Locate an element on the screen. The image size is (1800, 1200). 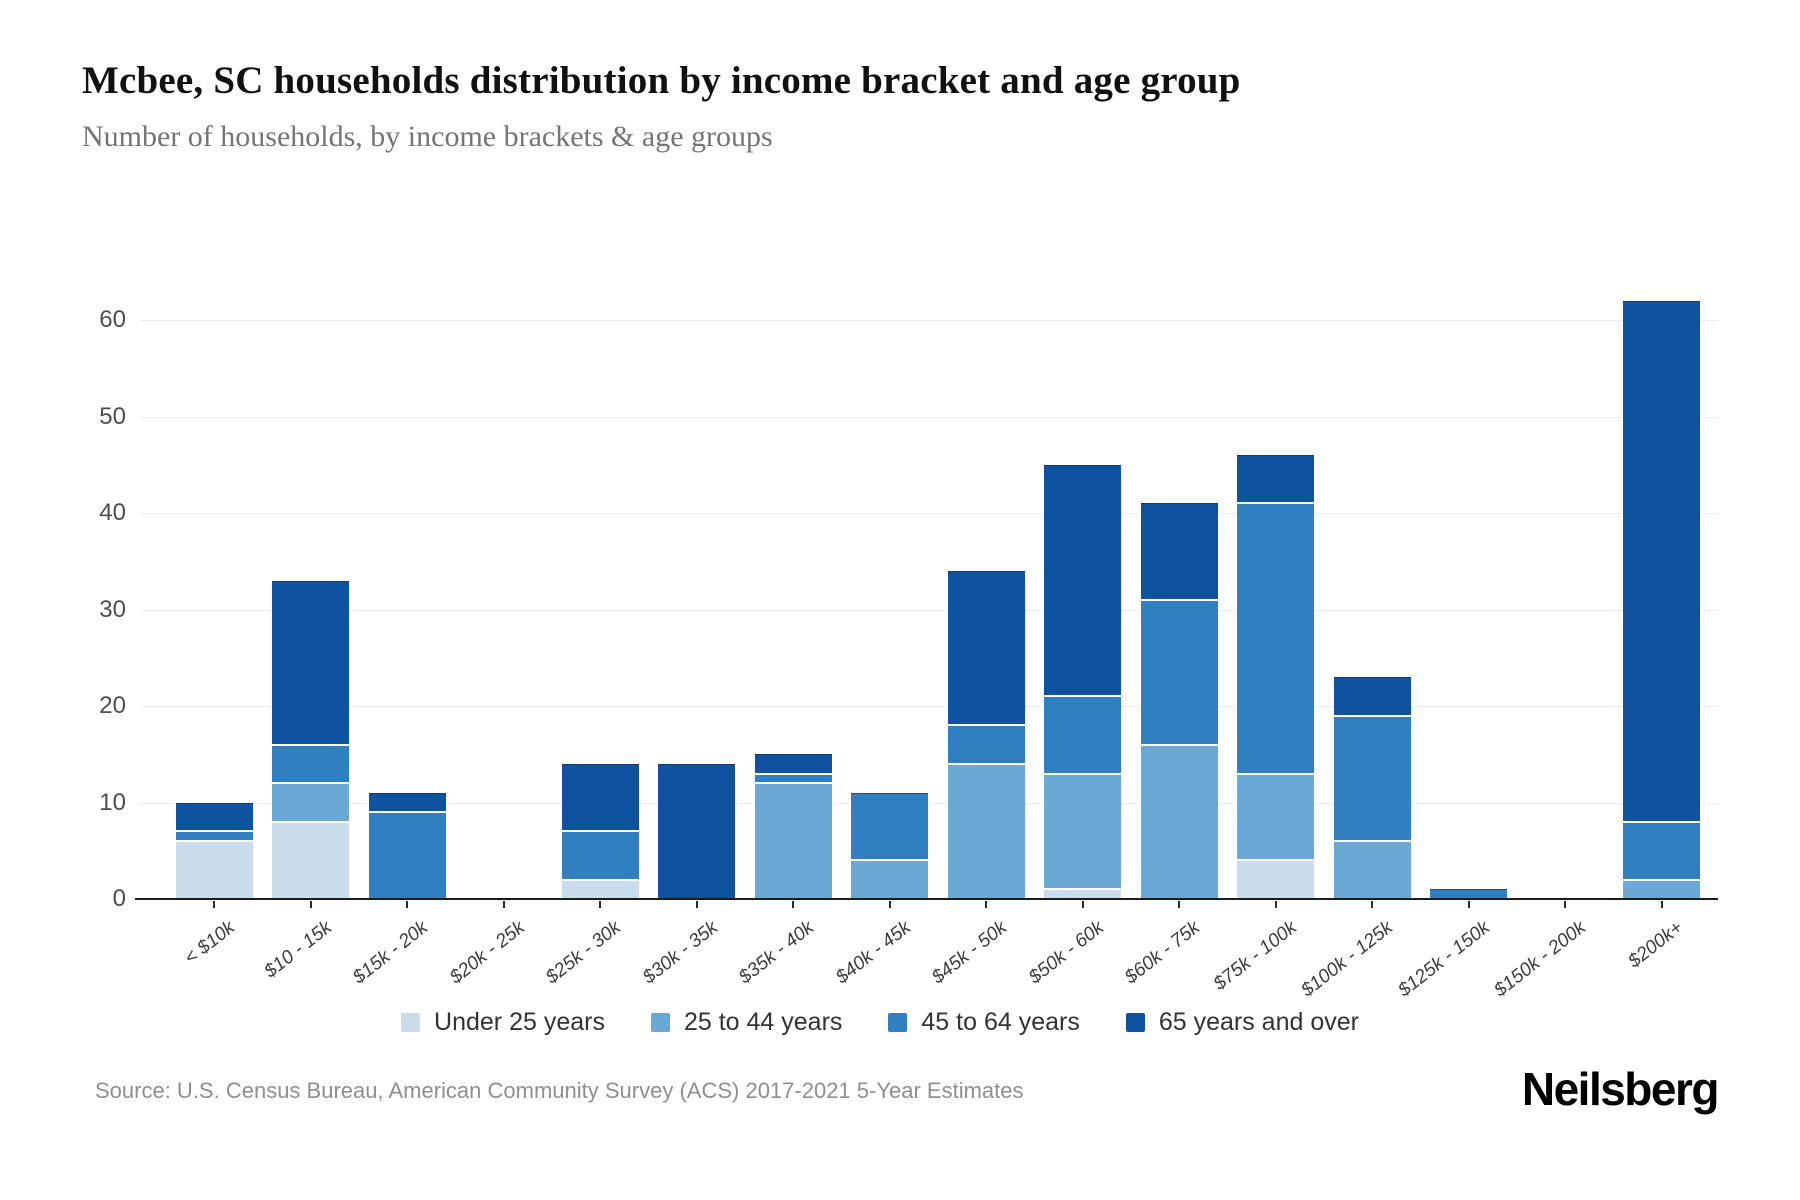
x-axis-tick-label: $100k - 125k is located at coordinates (1347, 959).